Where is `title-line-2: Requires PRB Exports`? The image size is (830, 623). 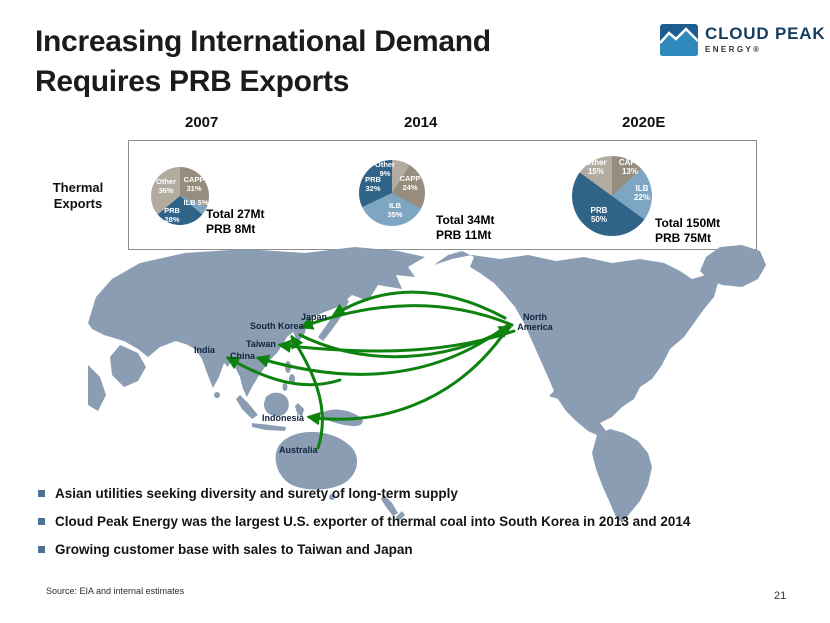
title-line-2: Requires PRB Exports is located at coordinates (192, 81).